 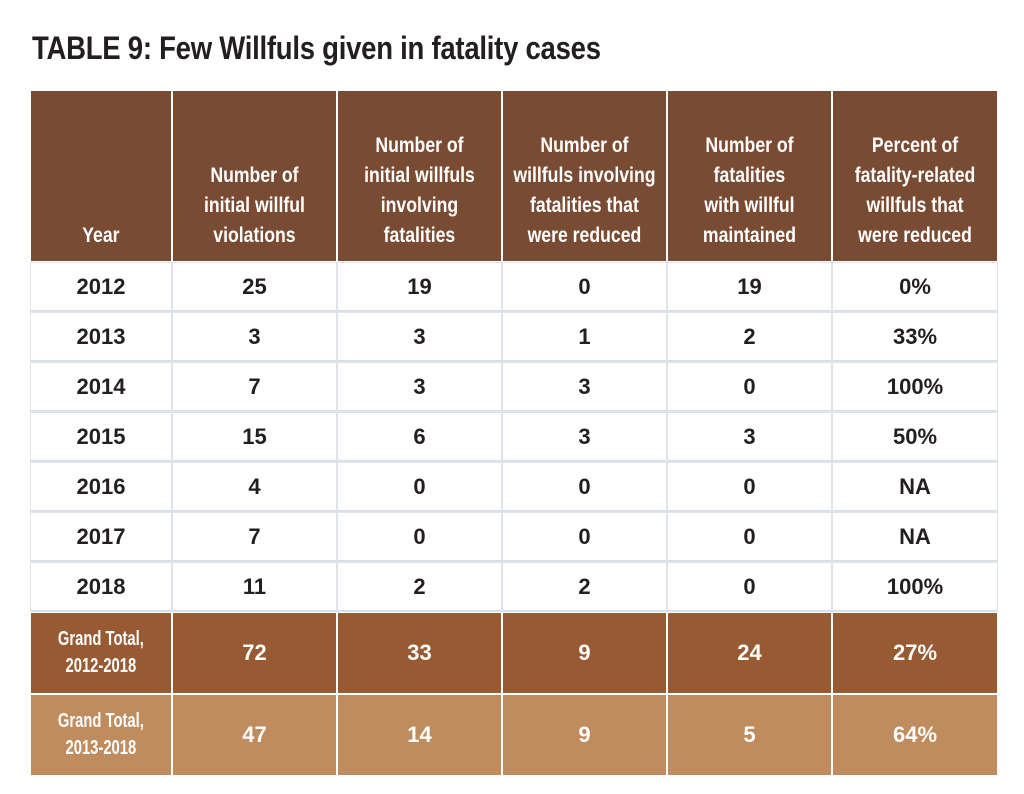 What do you see at coordinates (915, 287) in the screenshot?
I see `cell-percent-reduced: 0%` at bounding box center [915, 287].